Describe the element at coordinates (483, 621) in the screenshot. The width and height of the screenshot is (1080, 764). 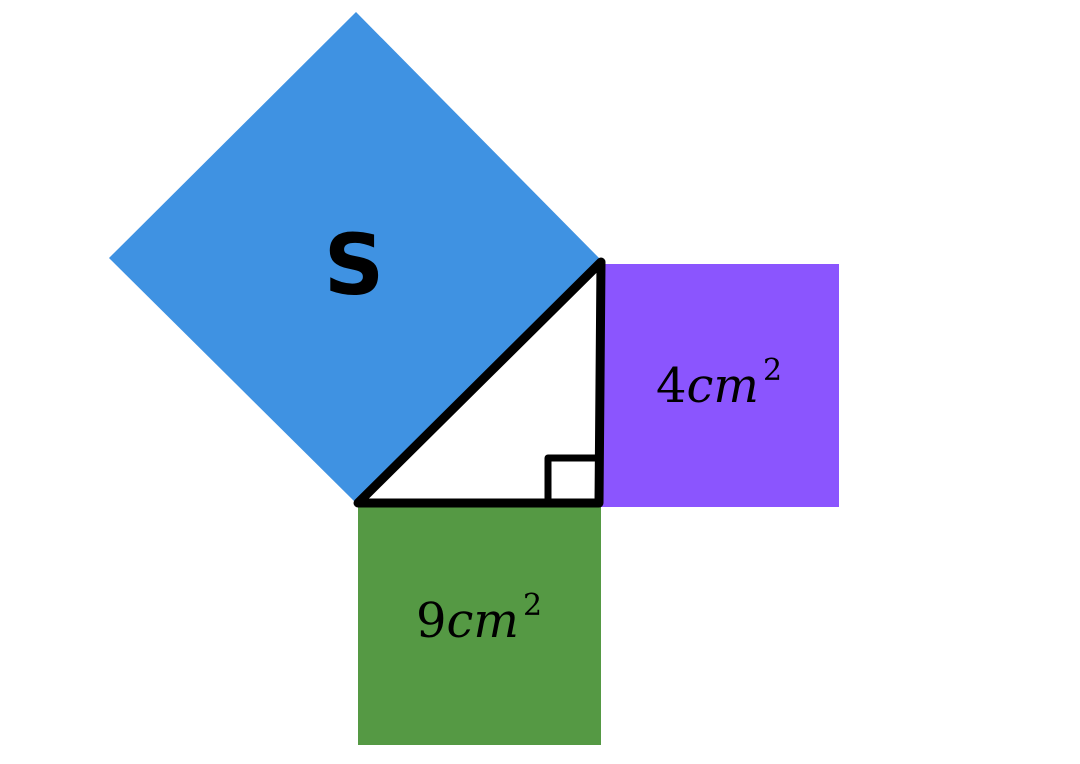
I see `horizontal-leg-area-unit: cm` at that location.